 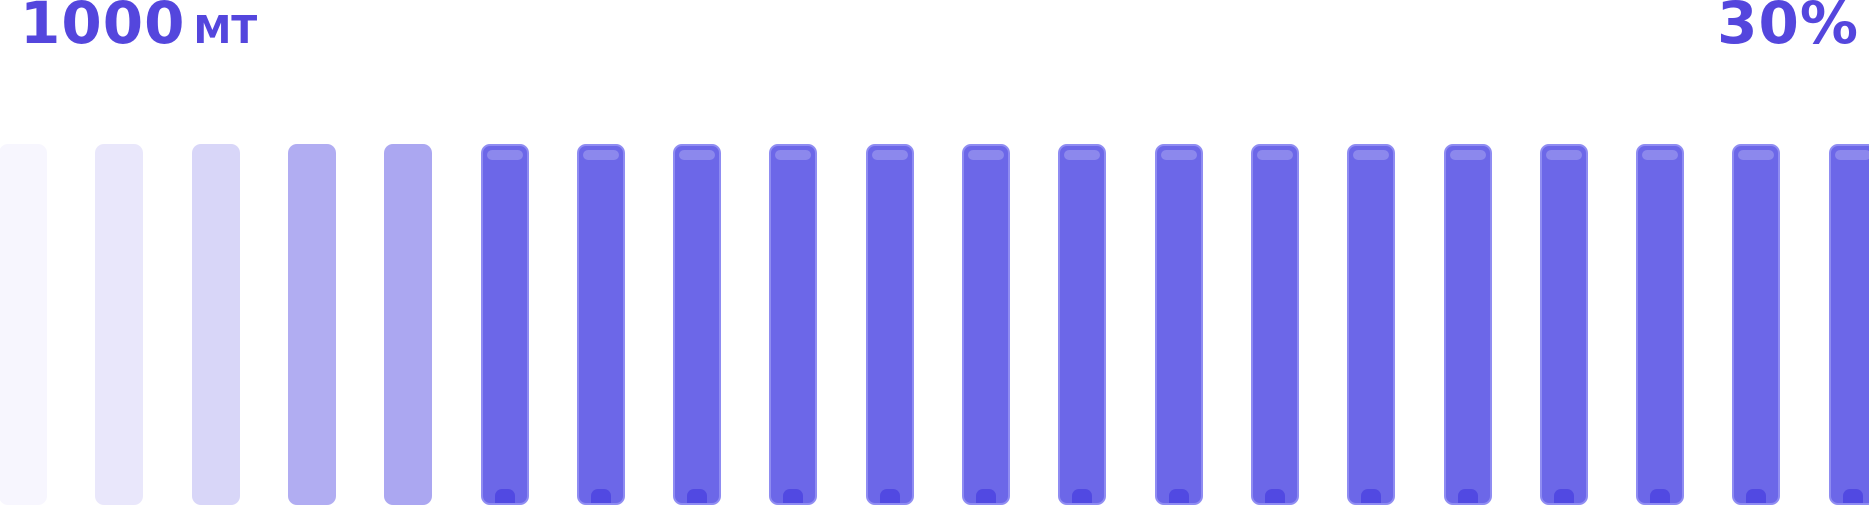 What do you see at coordinates (1788, 28) in the screenshot?
I see `percent-display: 30%` at bounding box center [1788, 28].